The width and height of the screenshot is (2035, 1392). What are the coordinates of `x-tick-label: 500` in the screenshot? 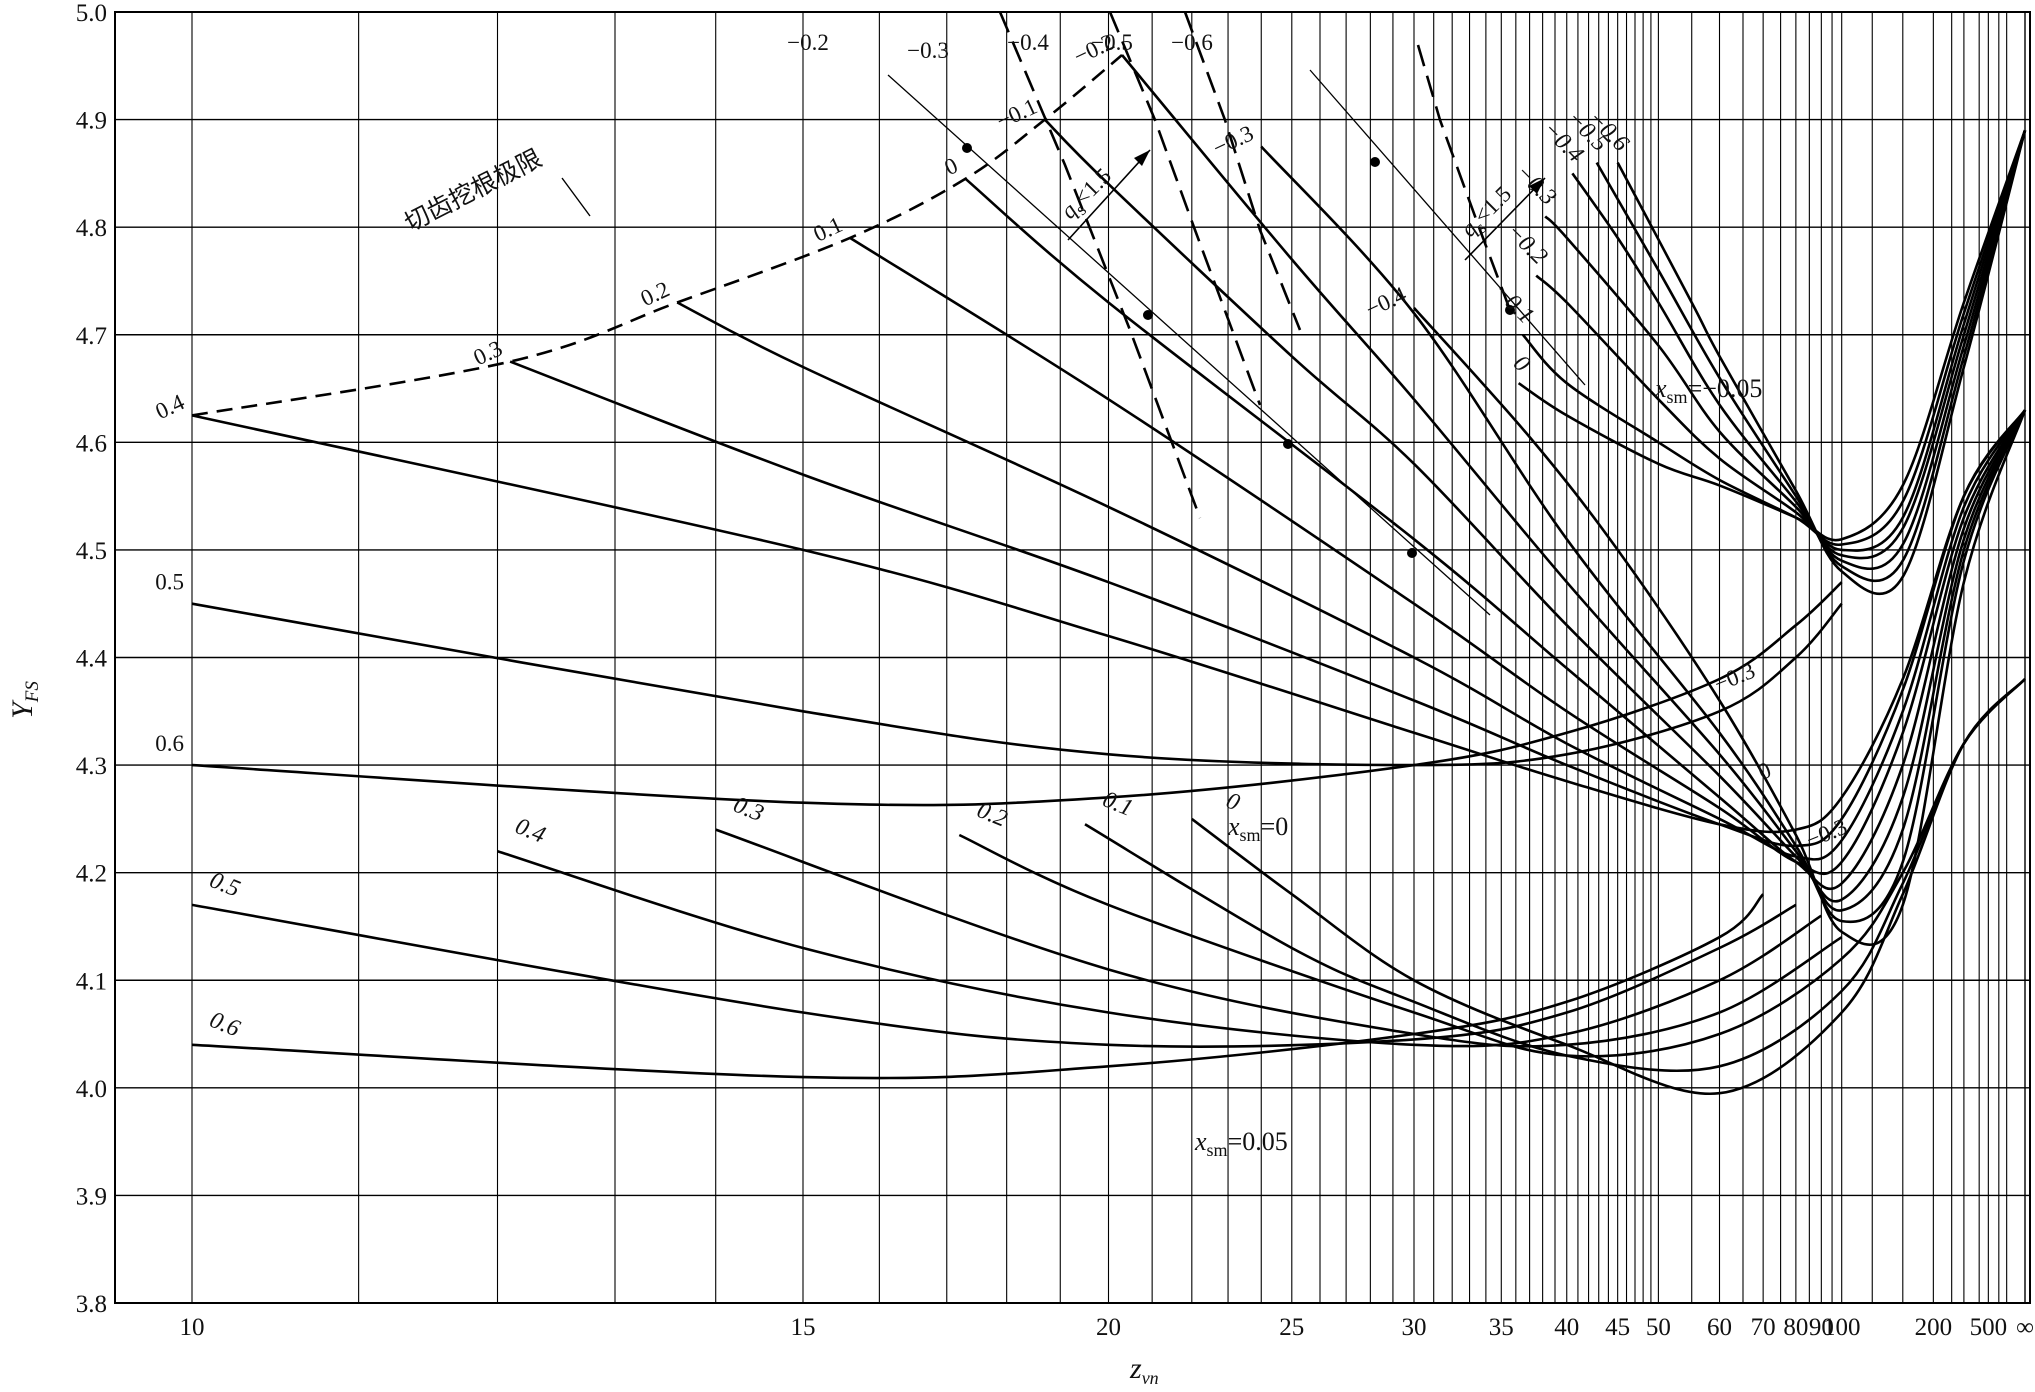 It's located at (1989, 1327).